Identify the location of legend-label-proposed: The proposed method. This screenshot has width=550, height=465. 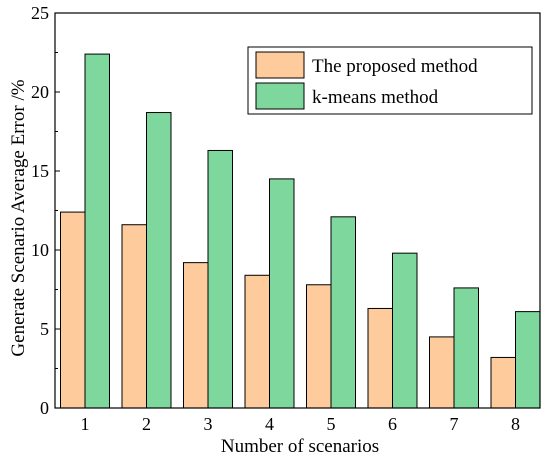
(395, 66).